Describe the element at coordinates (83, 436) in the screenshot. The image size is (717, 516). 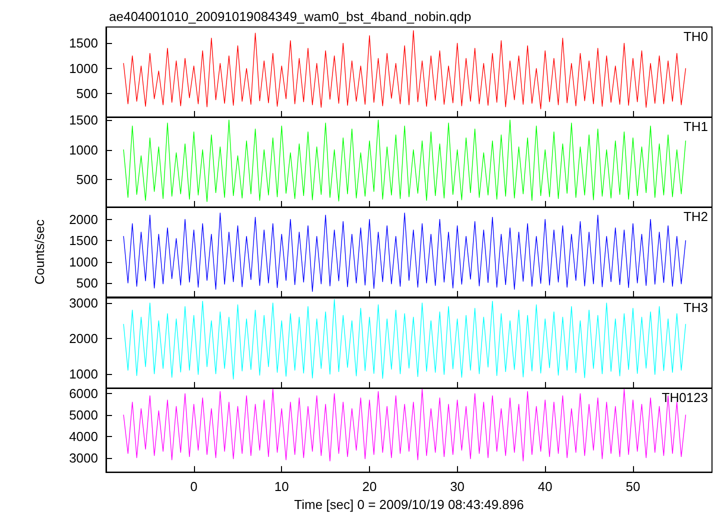
I see `y-tick-label: 4000` at that location.